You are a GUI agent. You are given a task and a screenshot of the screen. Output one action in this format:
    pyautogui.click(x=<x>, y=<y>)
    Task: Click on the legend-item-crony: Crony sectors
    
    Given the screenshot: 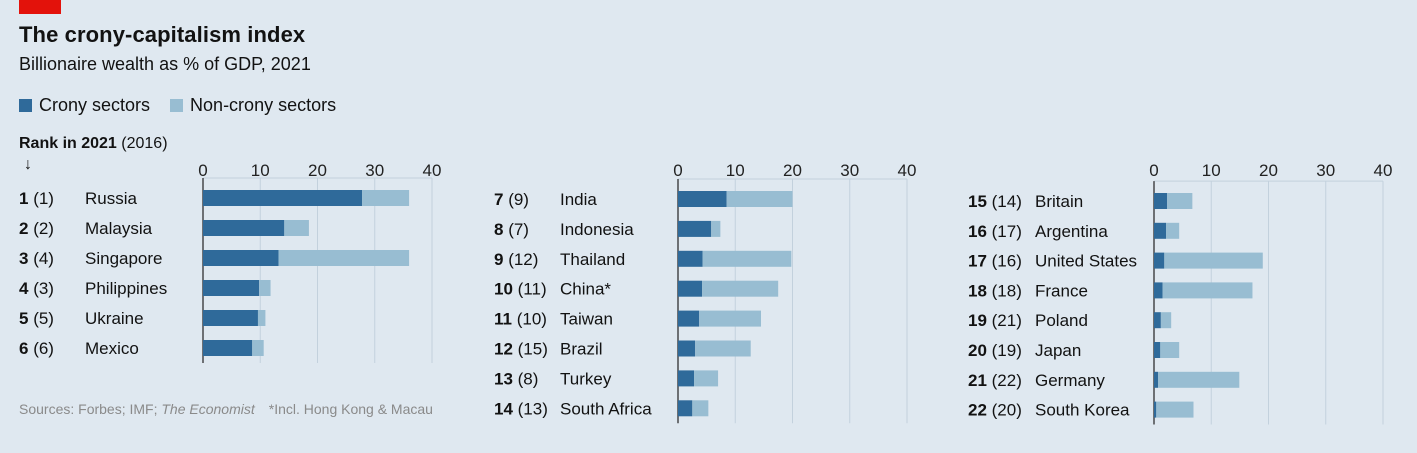 What is the action you would take?
    pyautogui.click(x=84, y=105)
    